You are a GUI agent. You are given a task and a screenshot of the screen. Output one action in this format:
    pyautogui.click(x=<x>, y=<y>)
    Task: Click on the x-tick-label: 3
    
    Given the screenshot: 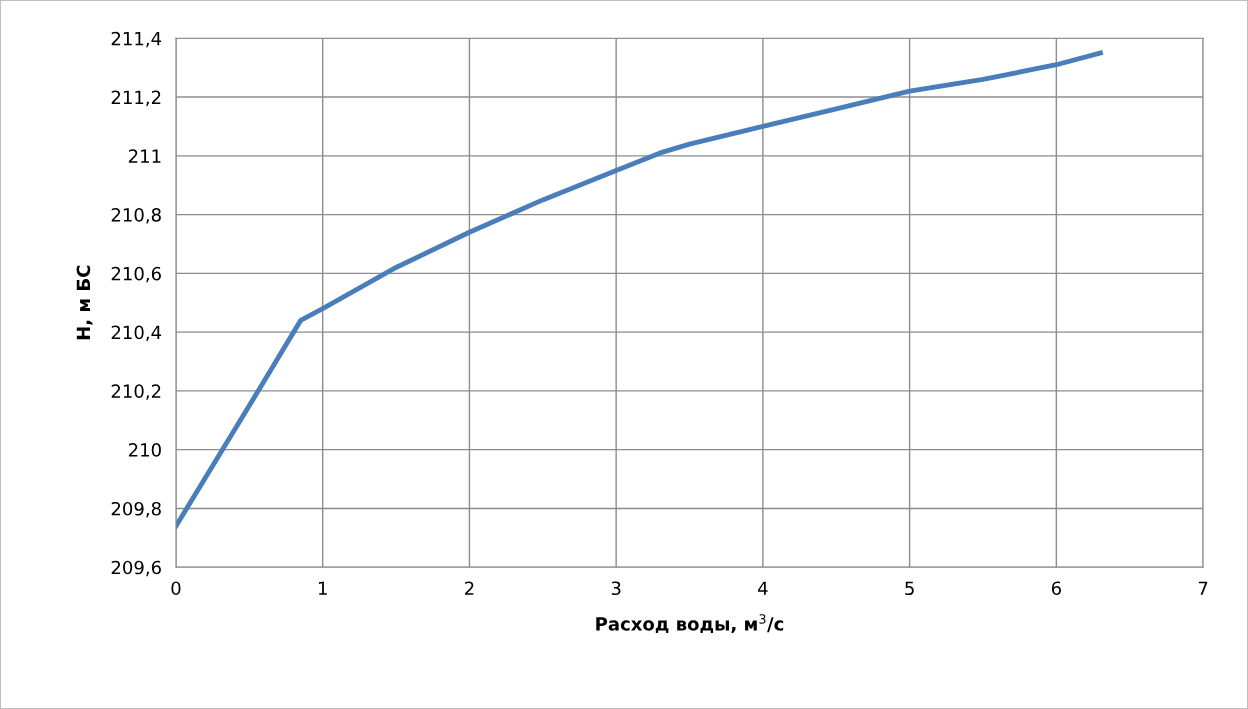 What is the action you would take?
    pyautogui.click(x=616, y=588)
    